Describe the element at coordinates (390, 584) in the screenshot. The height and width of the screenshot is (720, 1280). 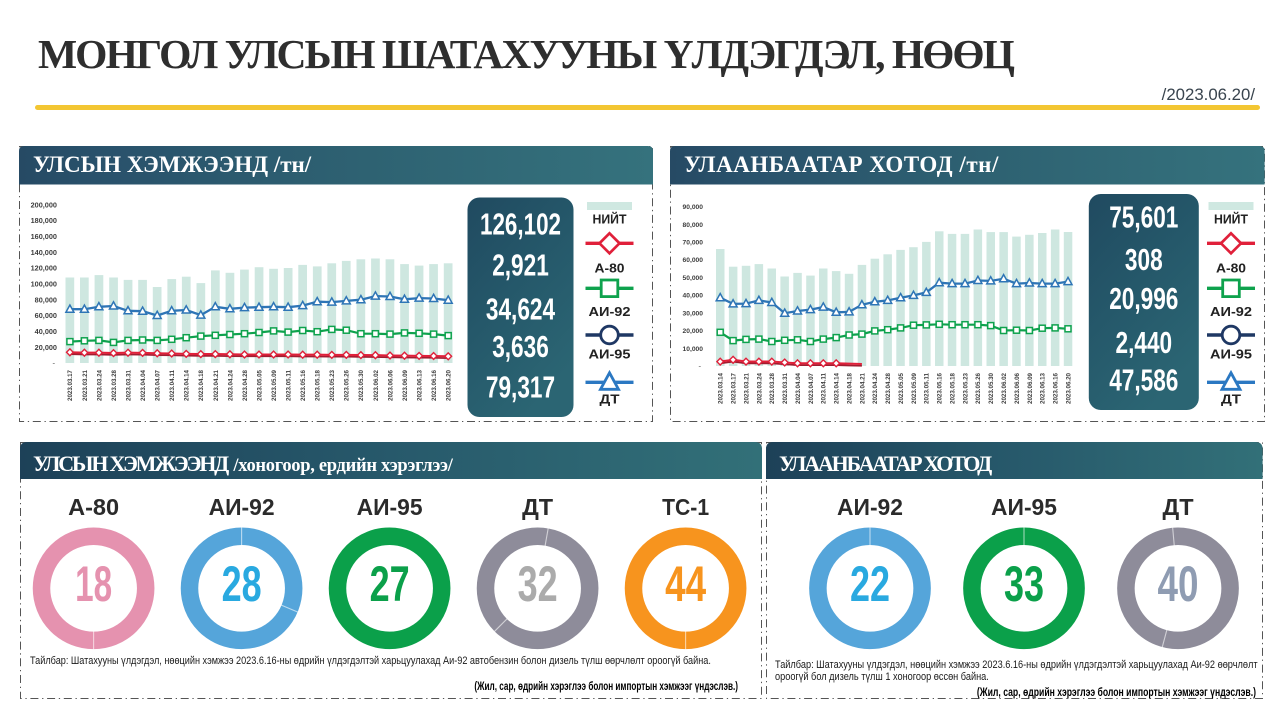
I see `svg-text: 27` at that location.